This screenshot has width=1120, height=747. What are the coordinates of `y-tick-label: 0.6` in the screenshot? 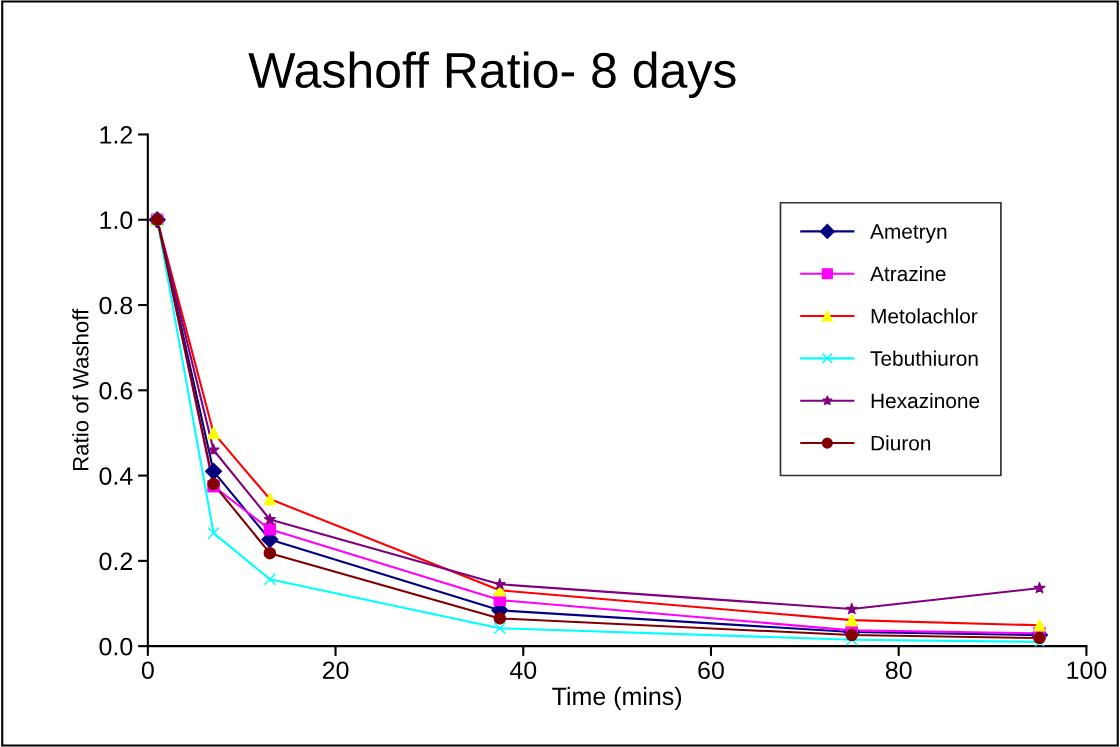 It's located at (116, 390).